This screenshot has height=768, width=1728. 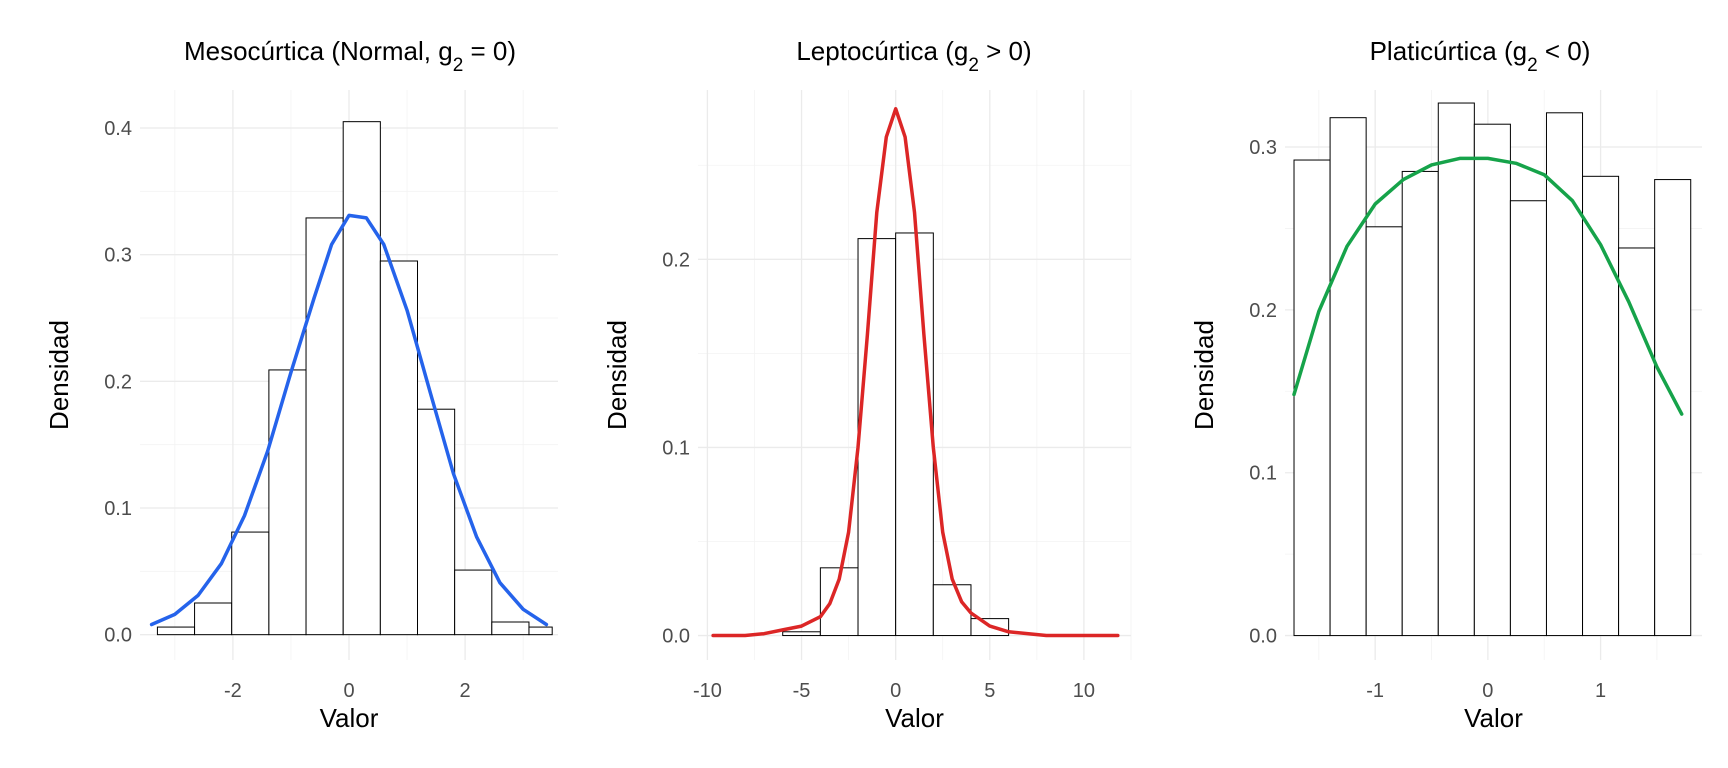 I want to click on x-tick-label: 1, so click(x=1600, y=691).